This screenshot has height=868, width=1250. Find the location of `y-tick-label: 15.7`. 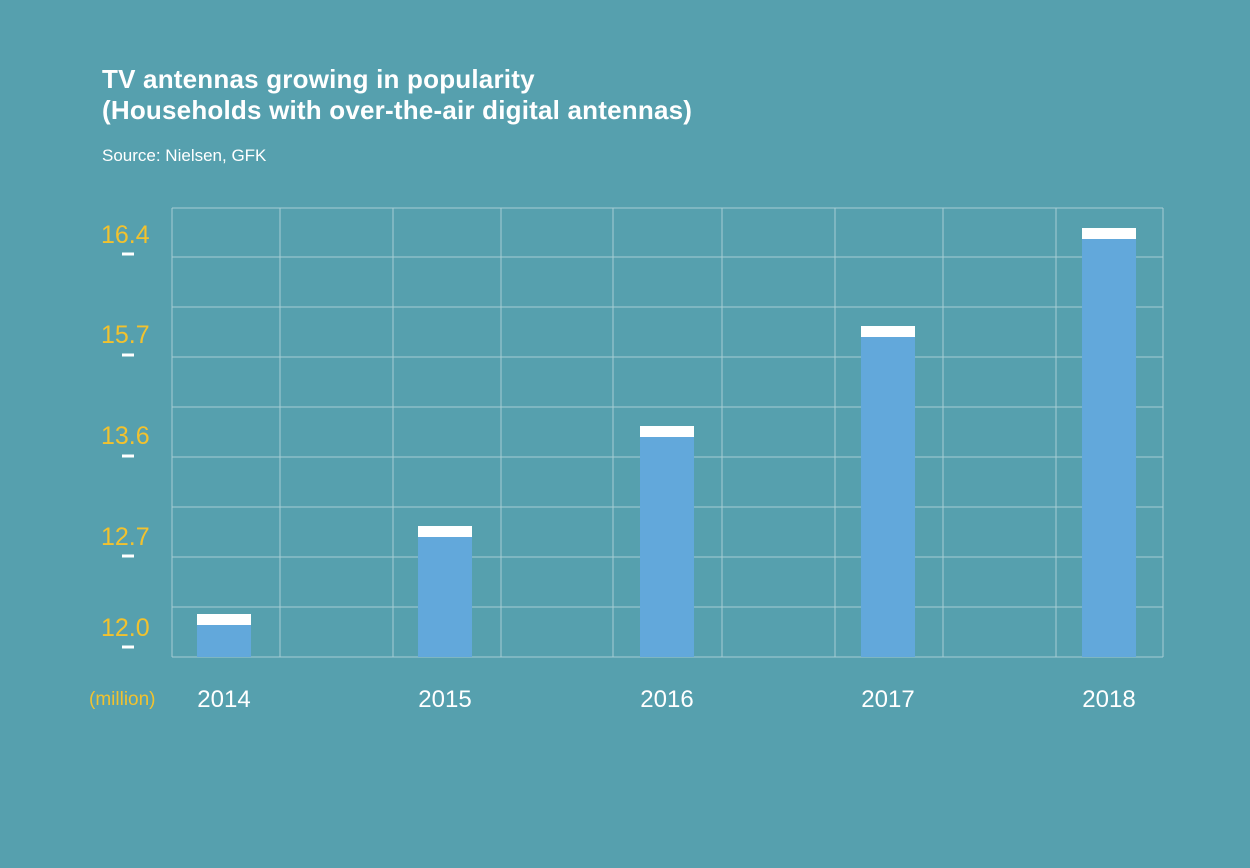

y-tick-label: 15.7 is located at coordinates (125, 335).